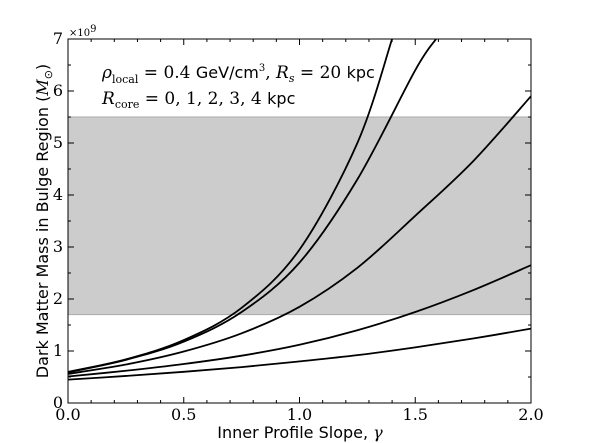  Describe the element at coordinates (42, 242) in the screenshot. I see `y-axis-title-text: Dark Matter Mass in Bulge Region` at that location.